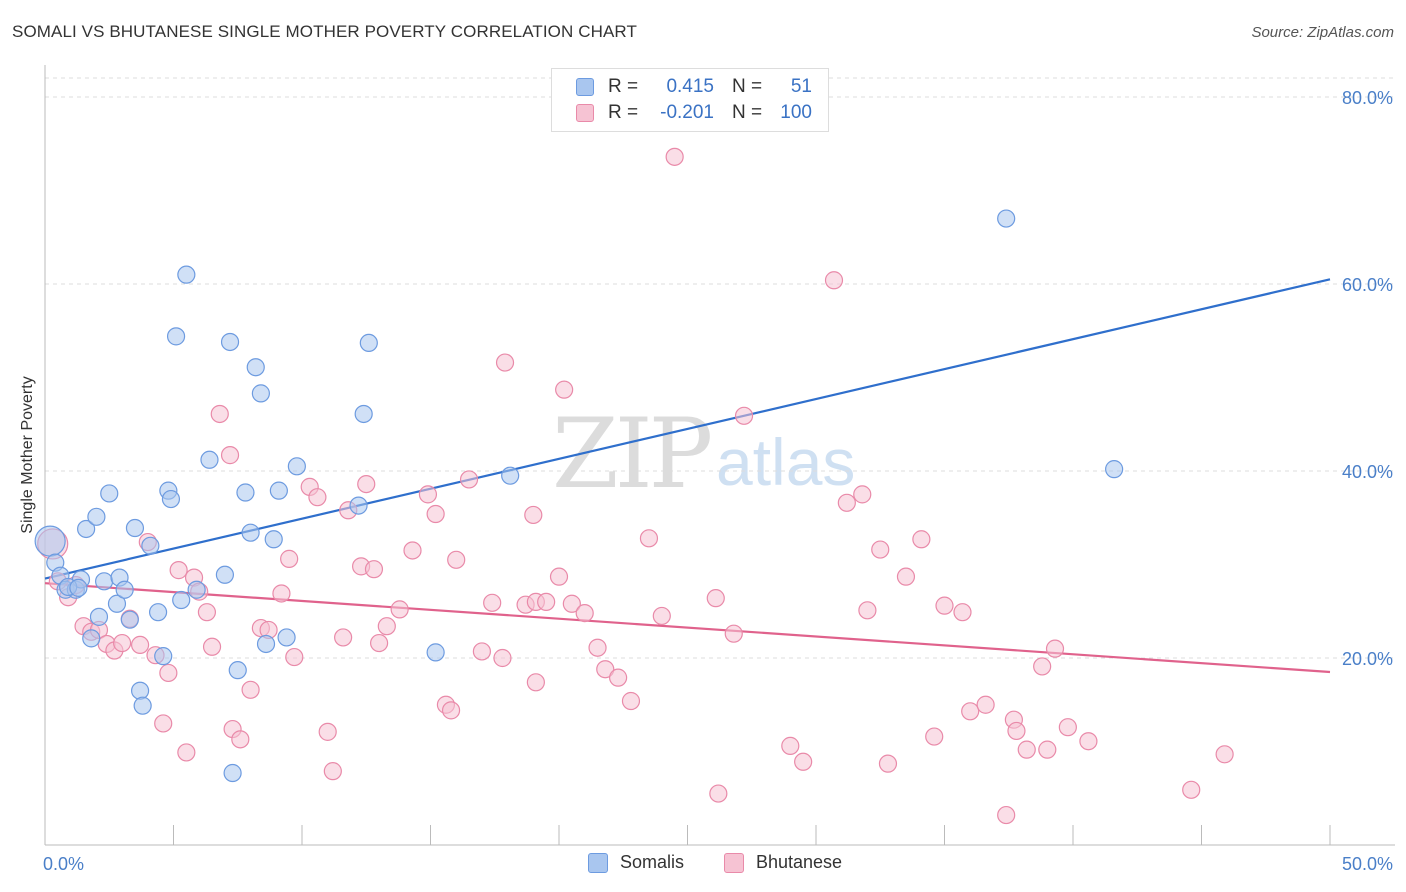 Image resolution: width=1406 pixels, height=892 pixels. Describe the element at coordinates (63, 864) in the screenshot. I see `x-tick-label: 0.0%` at that location.